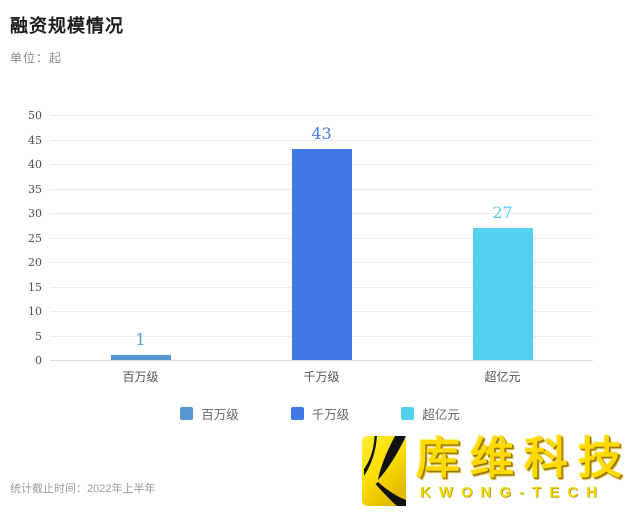 The image size is (640, 512). Describe the element at coordinates (35, 164) in the screenshot. I see `y-axis-tick-label: 40` at that location.